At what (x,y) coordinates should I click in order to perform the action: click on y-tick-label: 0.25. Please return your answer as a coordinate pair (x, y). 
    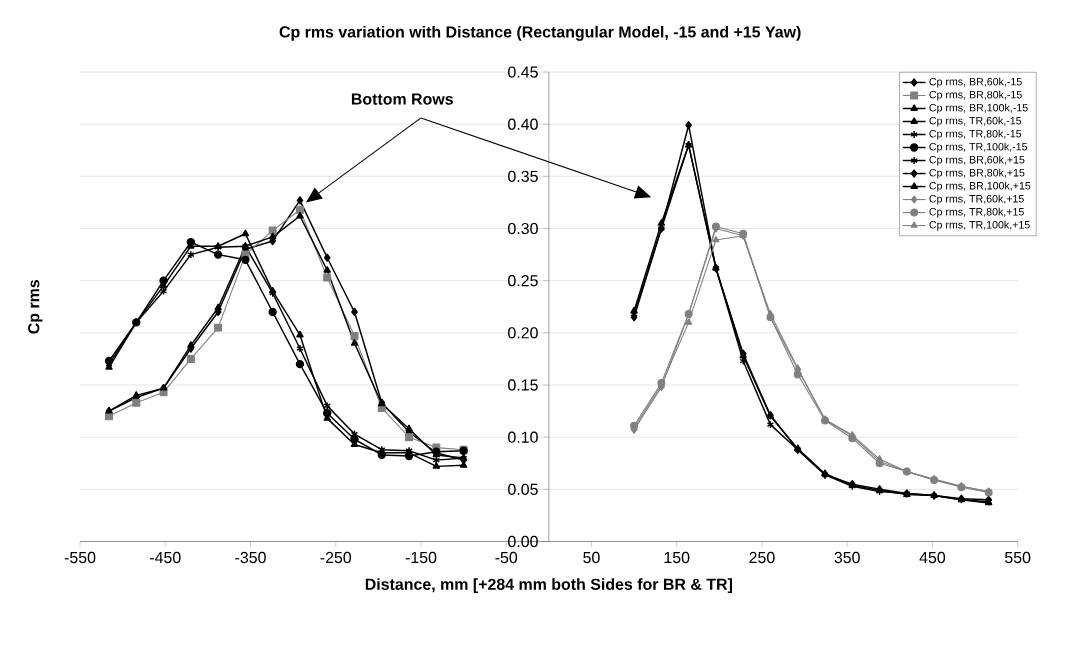
    Looking at the image, I should click on (523, 280).